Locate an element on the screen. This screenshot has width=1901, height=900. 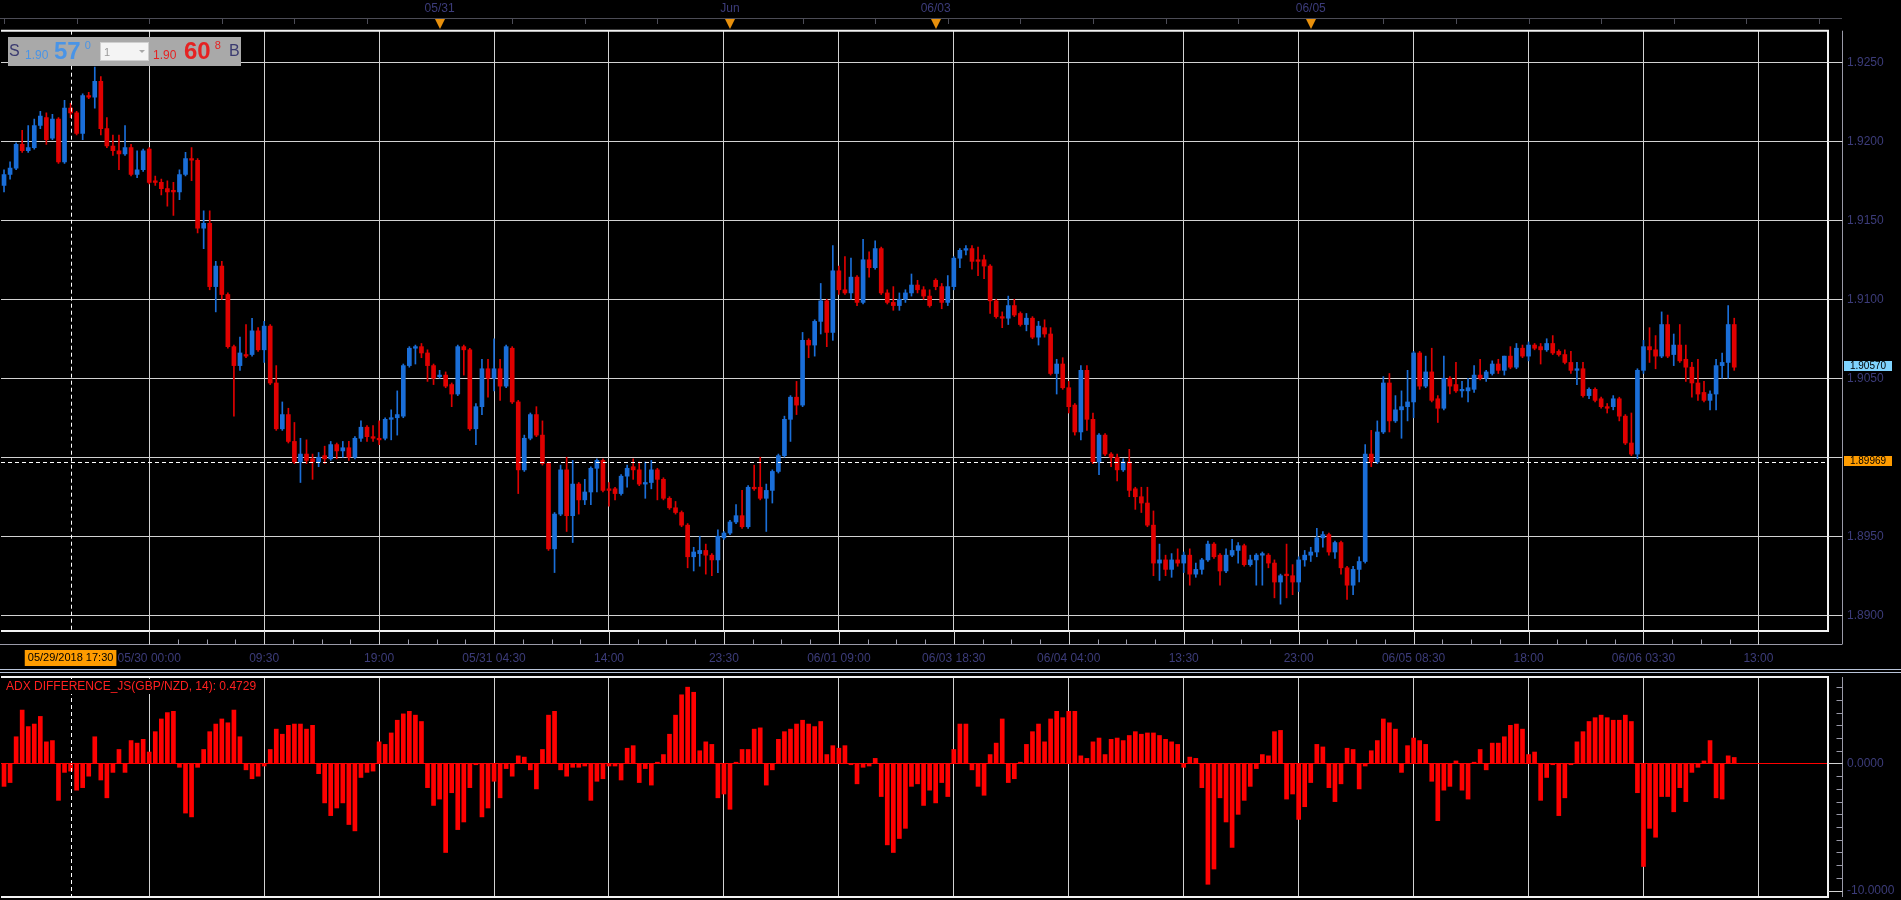
x-tick-label: 19:00 is located at coordinates (379, 657).